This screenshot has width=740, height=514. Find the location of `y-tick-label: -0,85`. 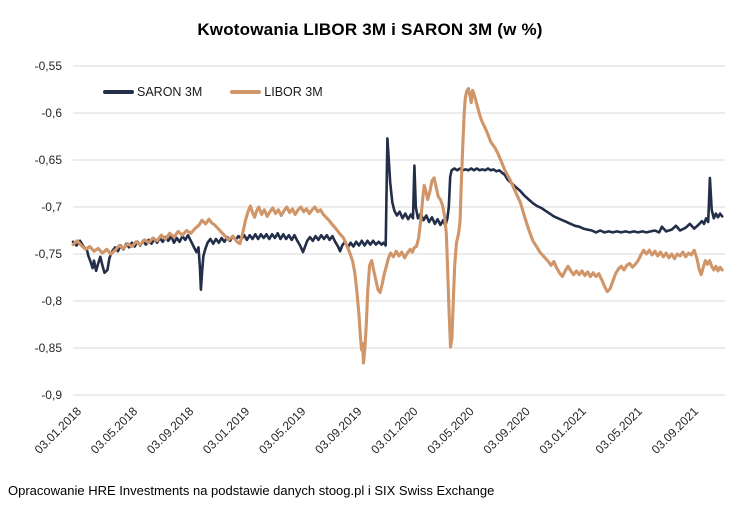

y-tick-label: -0,85 is located at coordinates (49, 348).